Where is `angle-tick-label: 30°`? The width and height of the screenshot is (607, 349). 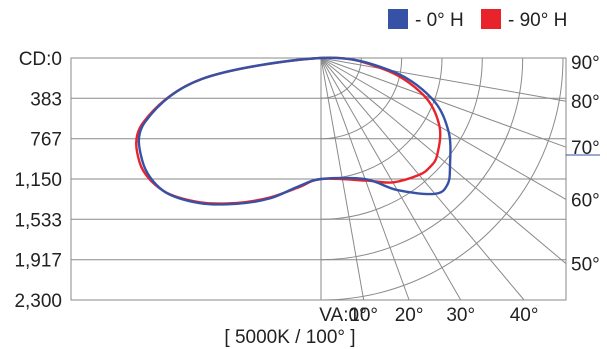
angle-tick-label: 30° is located at coordinates (460, 315).